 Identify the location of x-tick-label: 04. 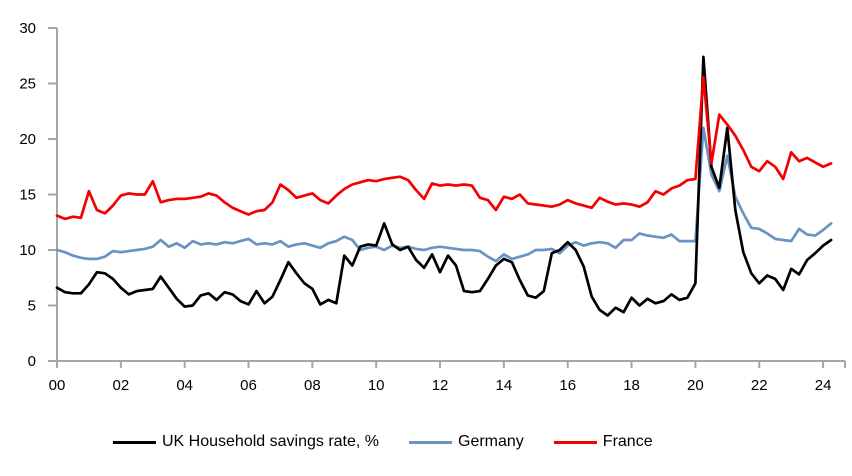
(184, 385).